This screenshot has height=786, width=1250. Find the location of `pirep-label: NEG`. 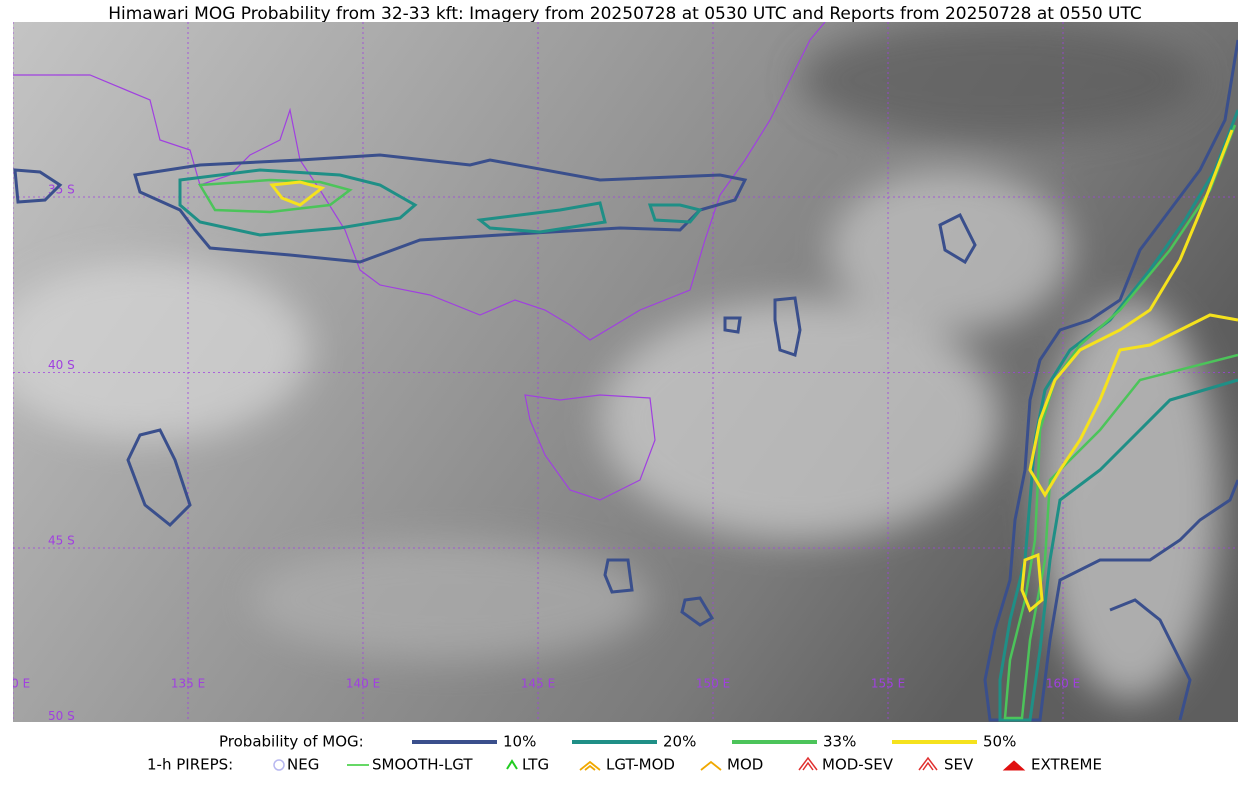

pirep-label: NEG is located at coordinates (303, 765).